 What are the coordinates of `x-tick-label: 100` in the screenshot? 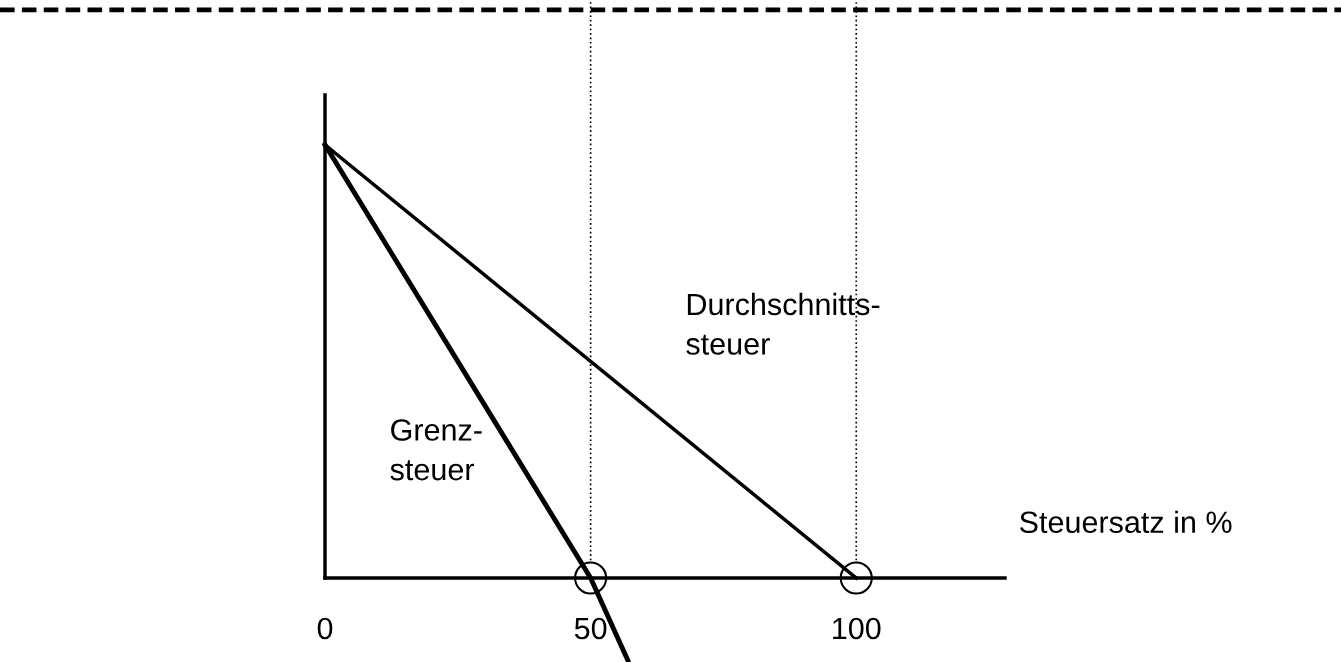 It's located at (857, 628).